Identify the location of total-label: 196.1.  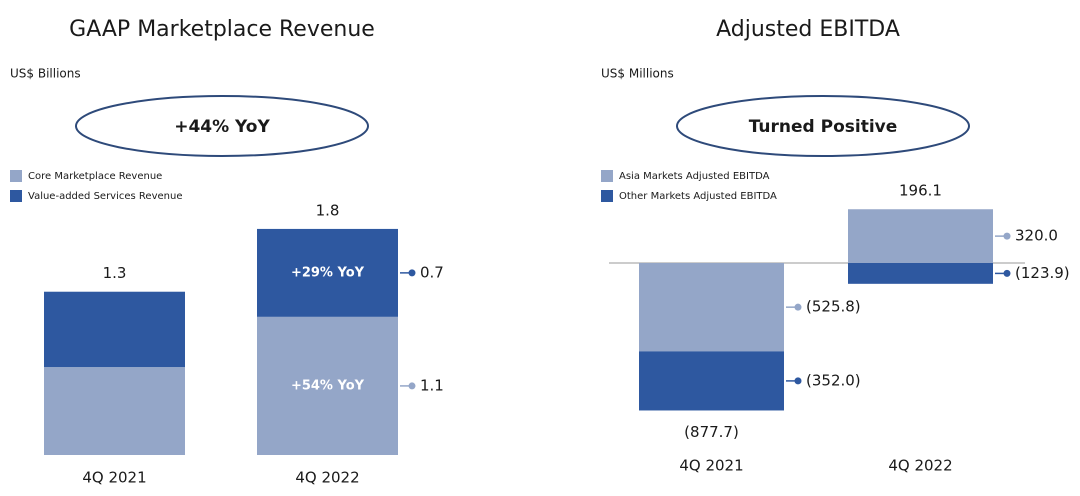
(920, 191).